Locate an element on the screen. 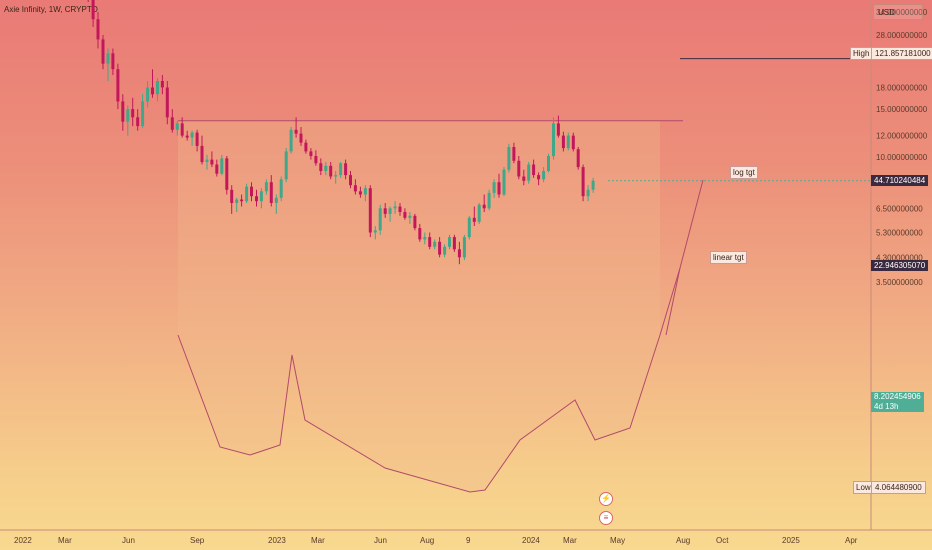  y-tick-label: 4.300000000 is located at coordinates (899, 257).